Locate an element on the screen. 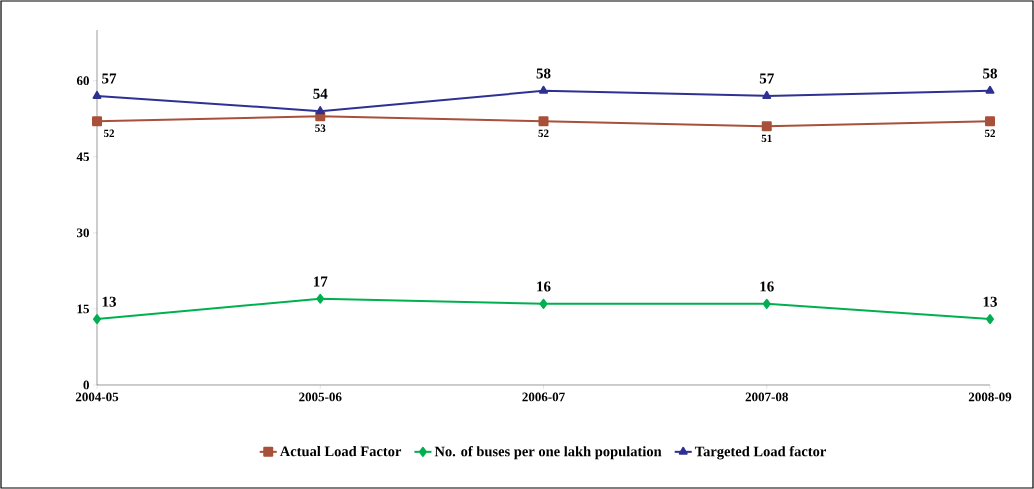 The image size is (1034, 489). legend-label: Actual Load Factor is located at coordinates (340, 451).